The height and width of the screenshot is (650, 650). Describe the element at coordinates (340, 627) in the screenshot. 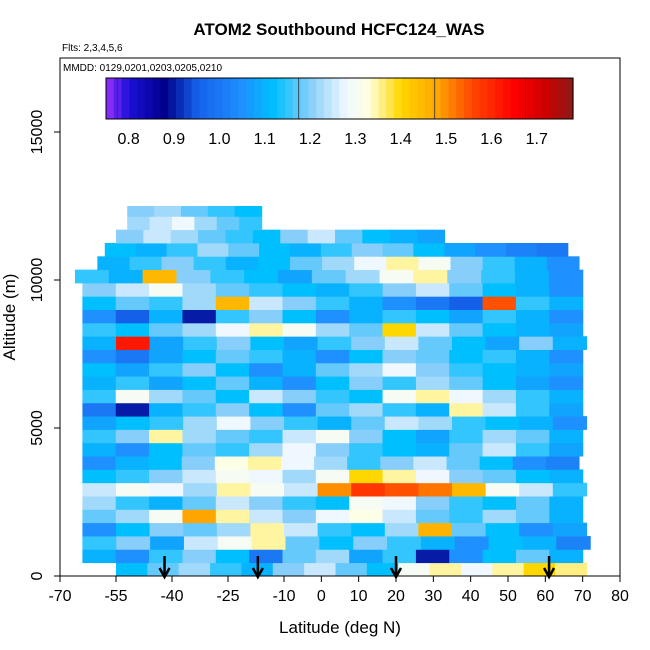

I see `x-axis-label: Latitude (deg N)` at that location.